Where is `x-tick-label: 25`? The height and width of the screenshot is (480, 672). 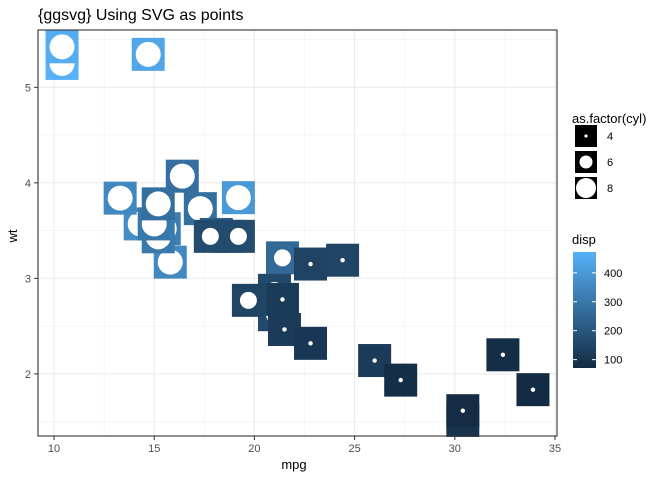 x-tick-label: 25 is located at coordinates (354, 449).